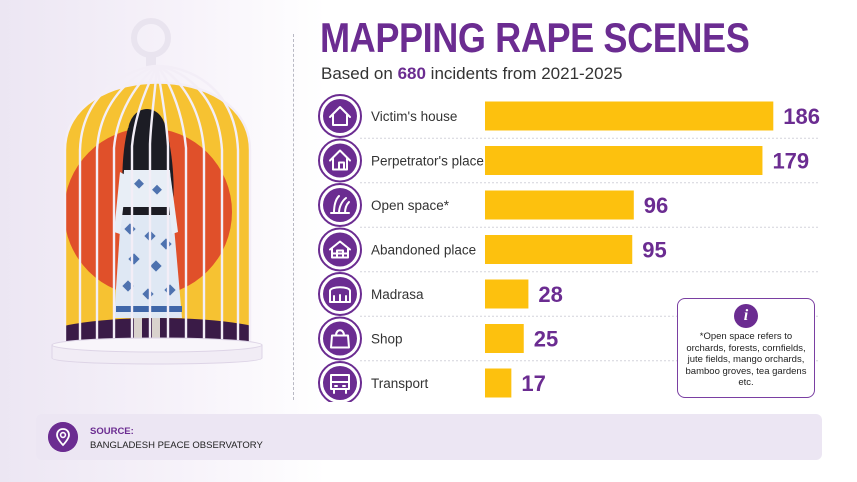 This screenshot has width=857, height=482. What do you see at coordinates (400, 383) in the screenshot?
I see `category-label-transport: Transport` at bounding box center [400, 383].